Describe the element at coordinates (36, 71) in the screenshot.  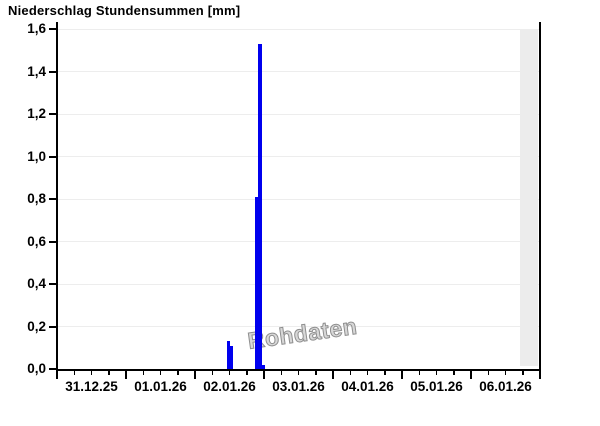
I see `y-axis-tick-label: 1,4` at that location.